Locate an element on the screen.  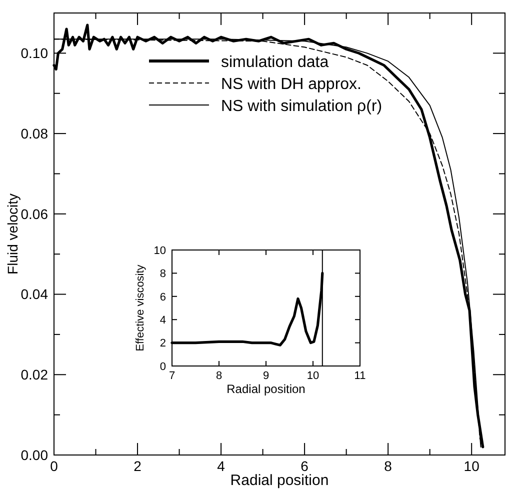
y-tick-label: 0.02 is located at coordinates (34, 374).